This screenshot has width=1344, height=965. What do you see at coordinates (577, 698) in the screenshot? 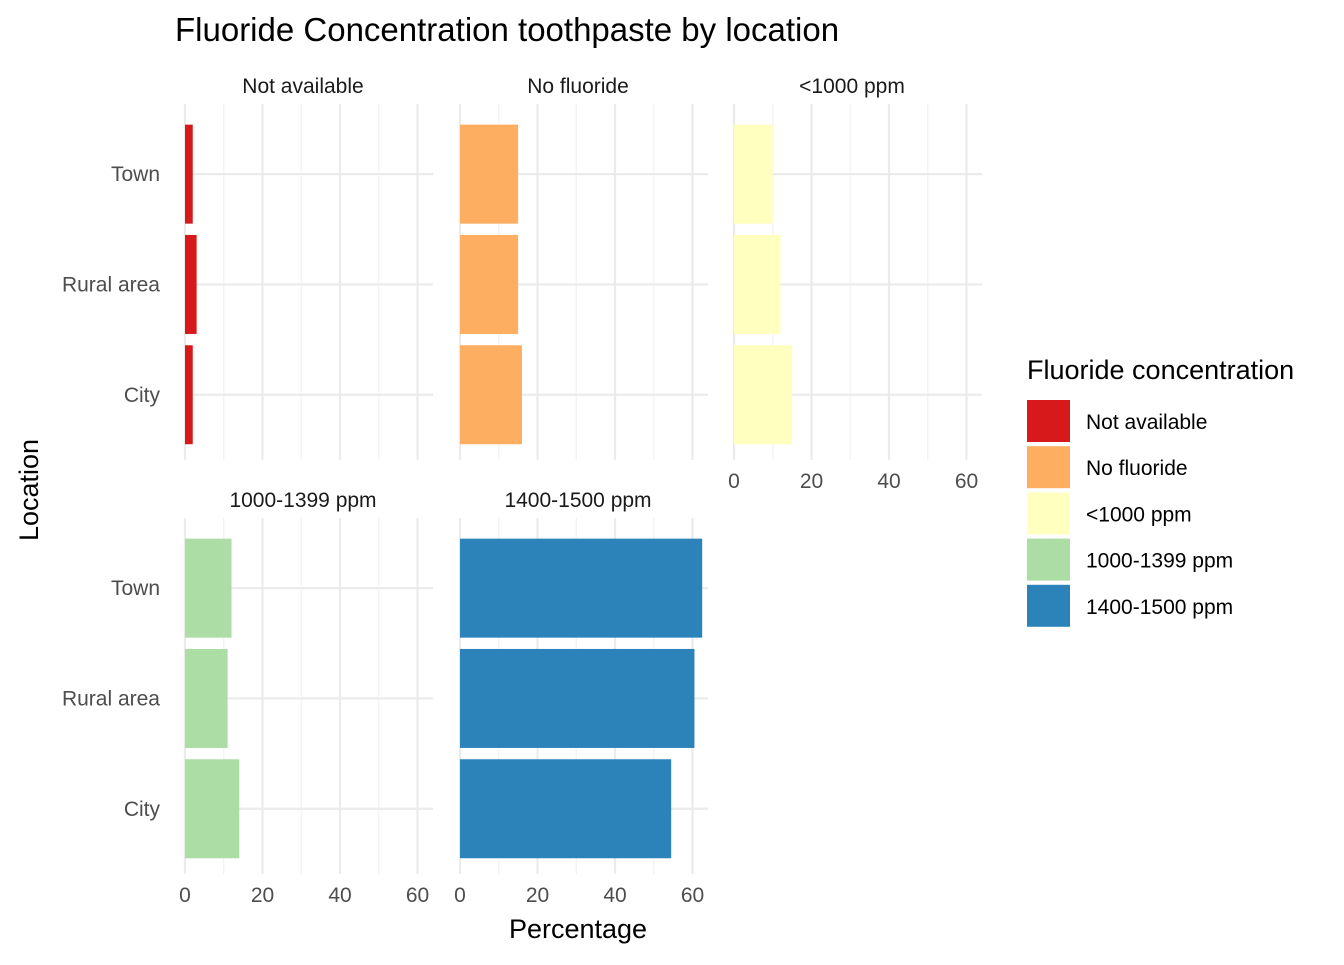
I see `bar-1400-1500-ppm-rural-area` at bounding box center [577, 698].